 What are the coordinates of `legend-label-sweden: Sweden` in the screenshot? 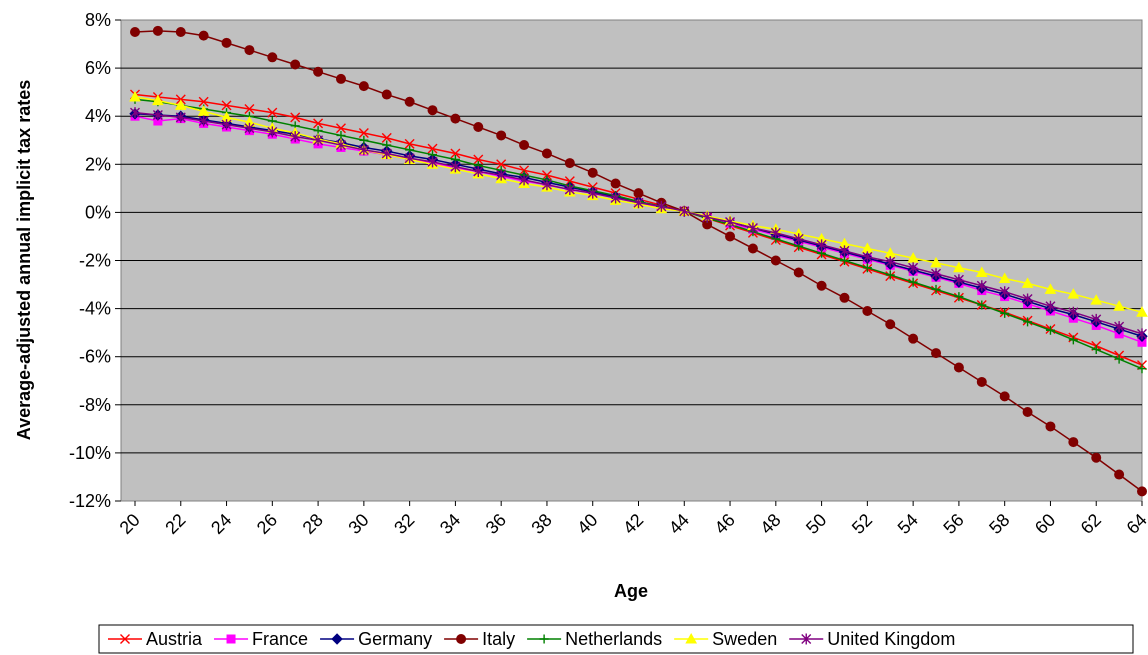 It's located at (744, 639).